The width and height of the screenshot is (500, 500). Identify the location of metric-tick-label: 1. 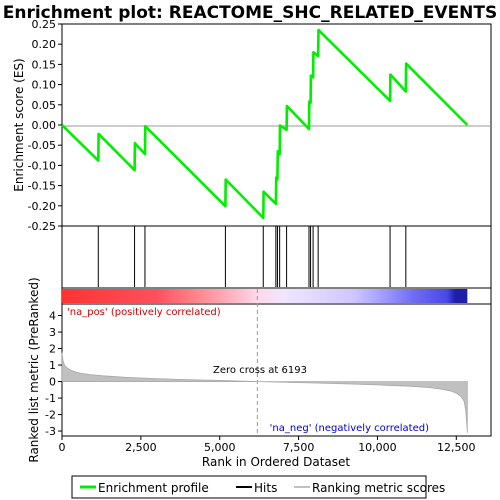
(52, 365).